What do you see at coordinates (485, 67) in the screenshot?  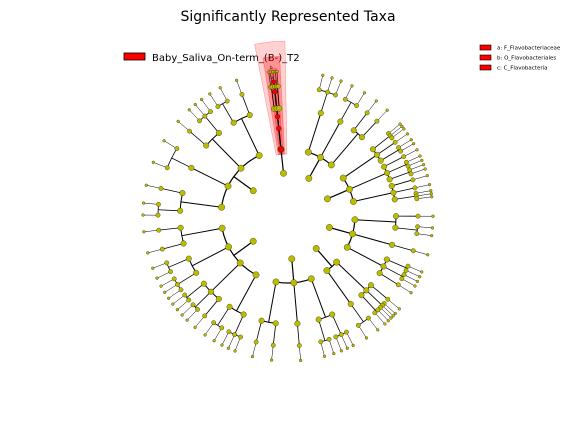 I see `clade-legend-swatch-c` at bounding box center [485, 67].